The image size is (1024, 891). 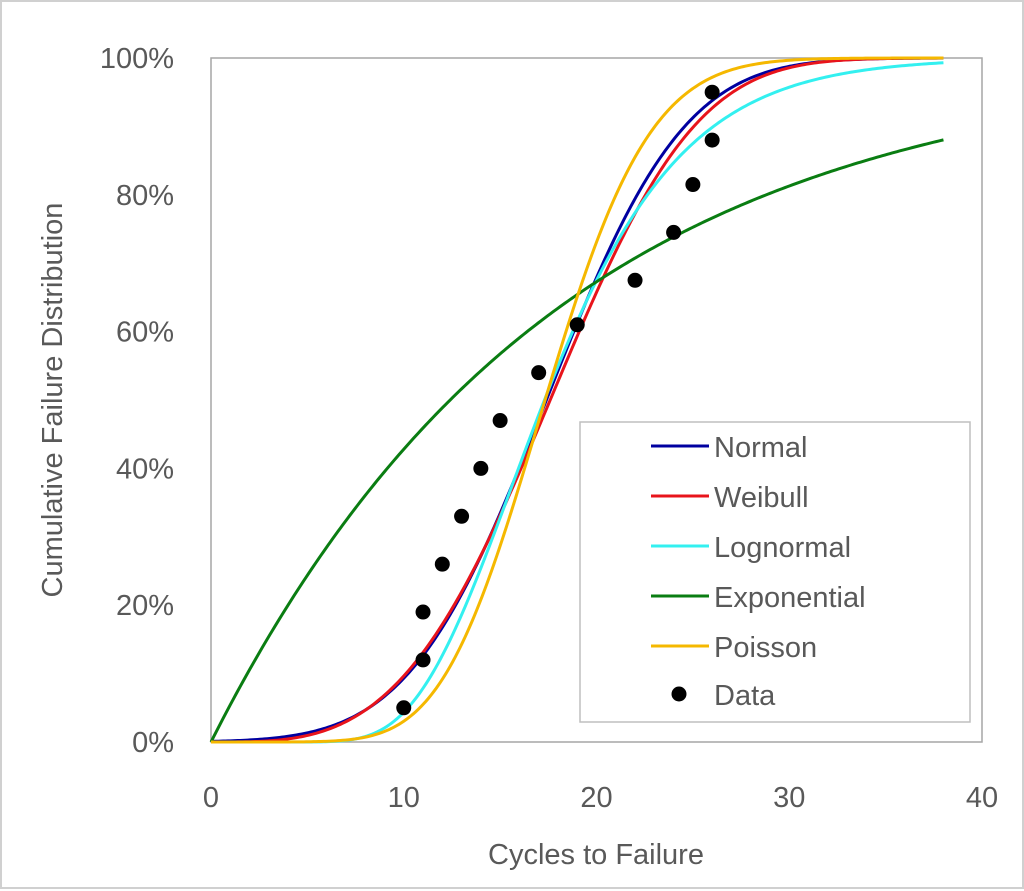 What do you see at coordinates (782, 548) in the screenshot?
I see `legend-label: Lognormal` at bounding box center [782, 548].